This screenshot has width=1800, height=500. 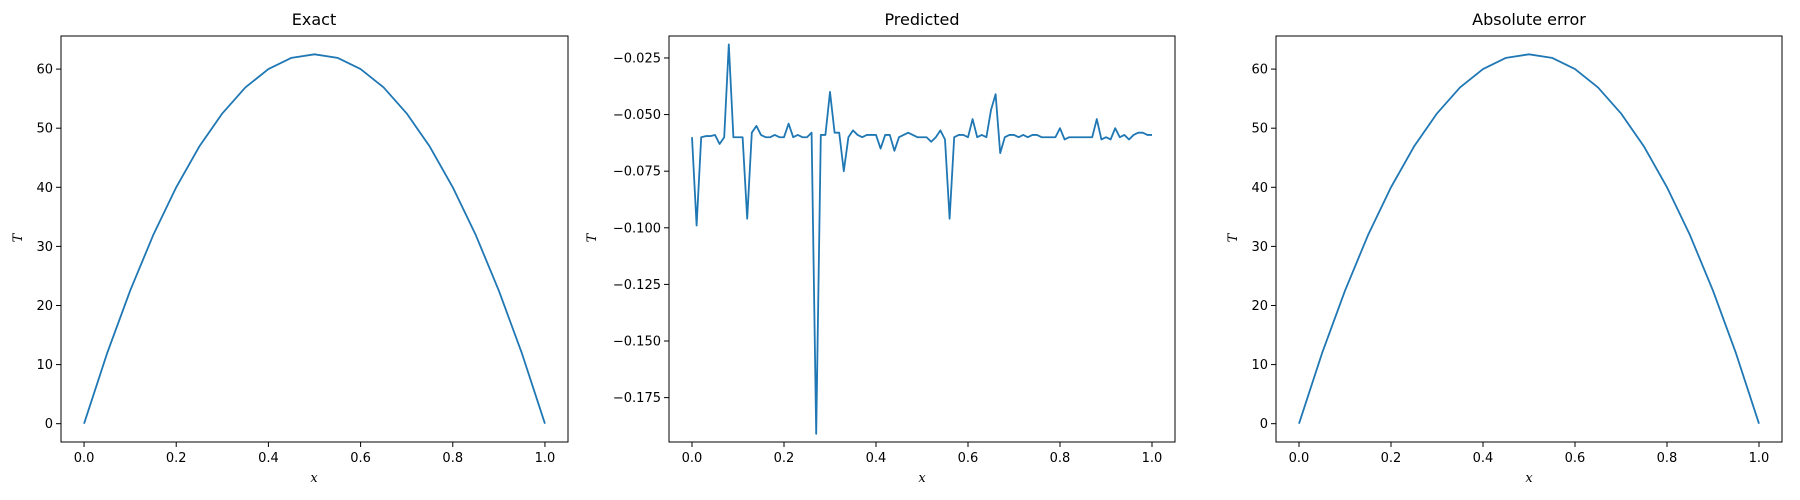 I want to click on y-tick-label: −0.150, so click(x=637, y=342).